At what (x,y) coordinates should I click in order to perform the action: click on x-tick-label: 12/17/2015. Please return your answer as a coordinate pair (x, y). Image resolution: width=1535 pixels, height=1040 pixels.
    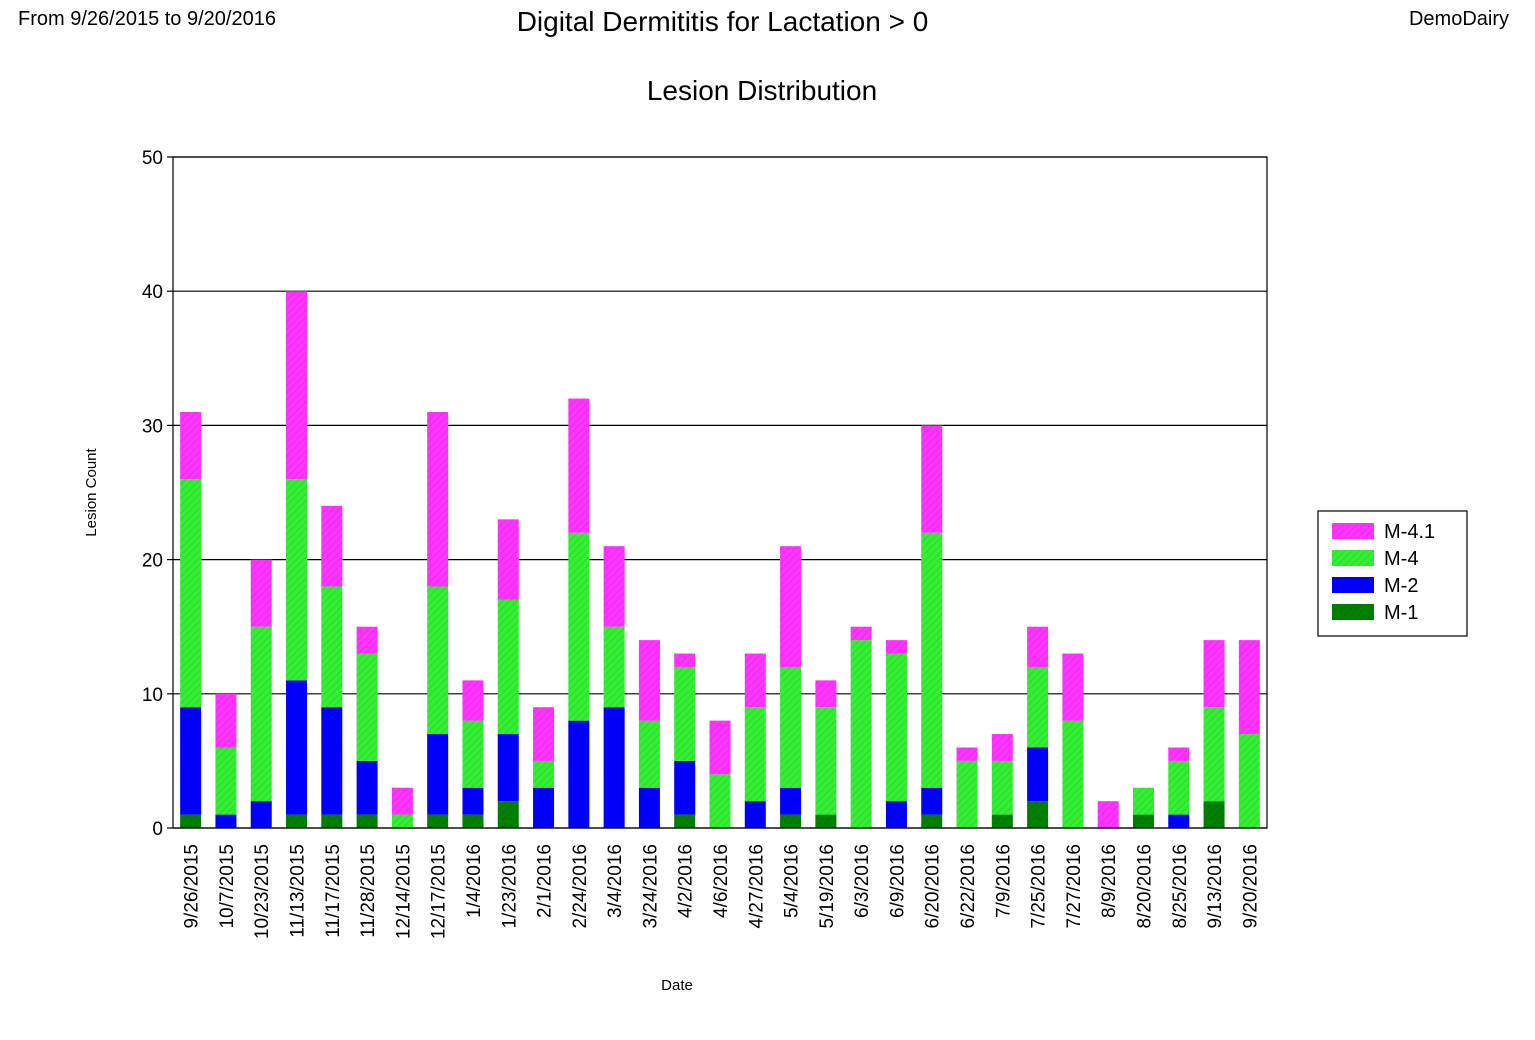
    Looking at the image, I should click on (439, 891).